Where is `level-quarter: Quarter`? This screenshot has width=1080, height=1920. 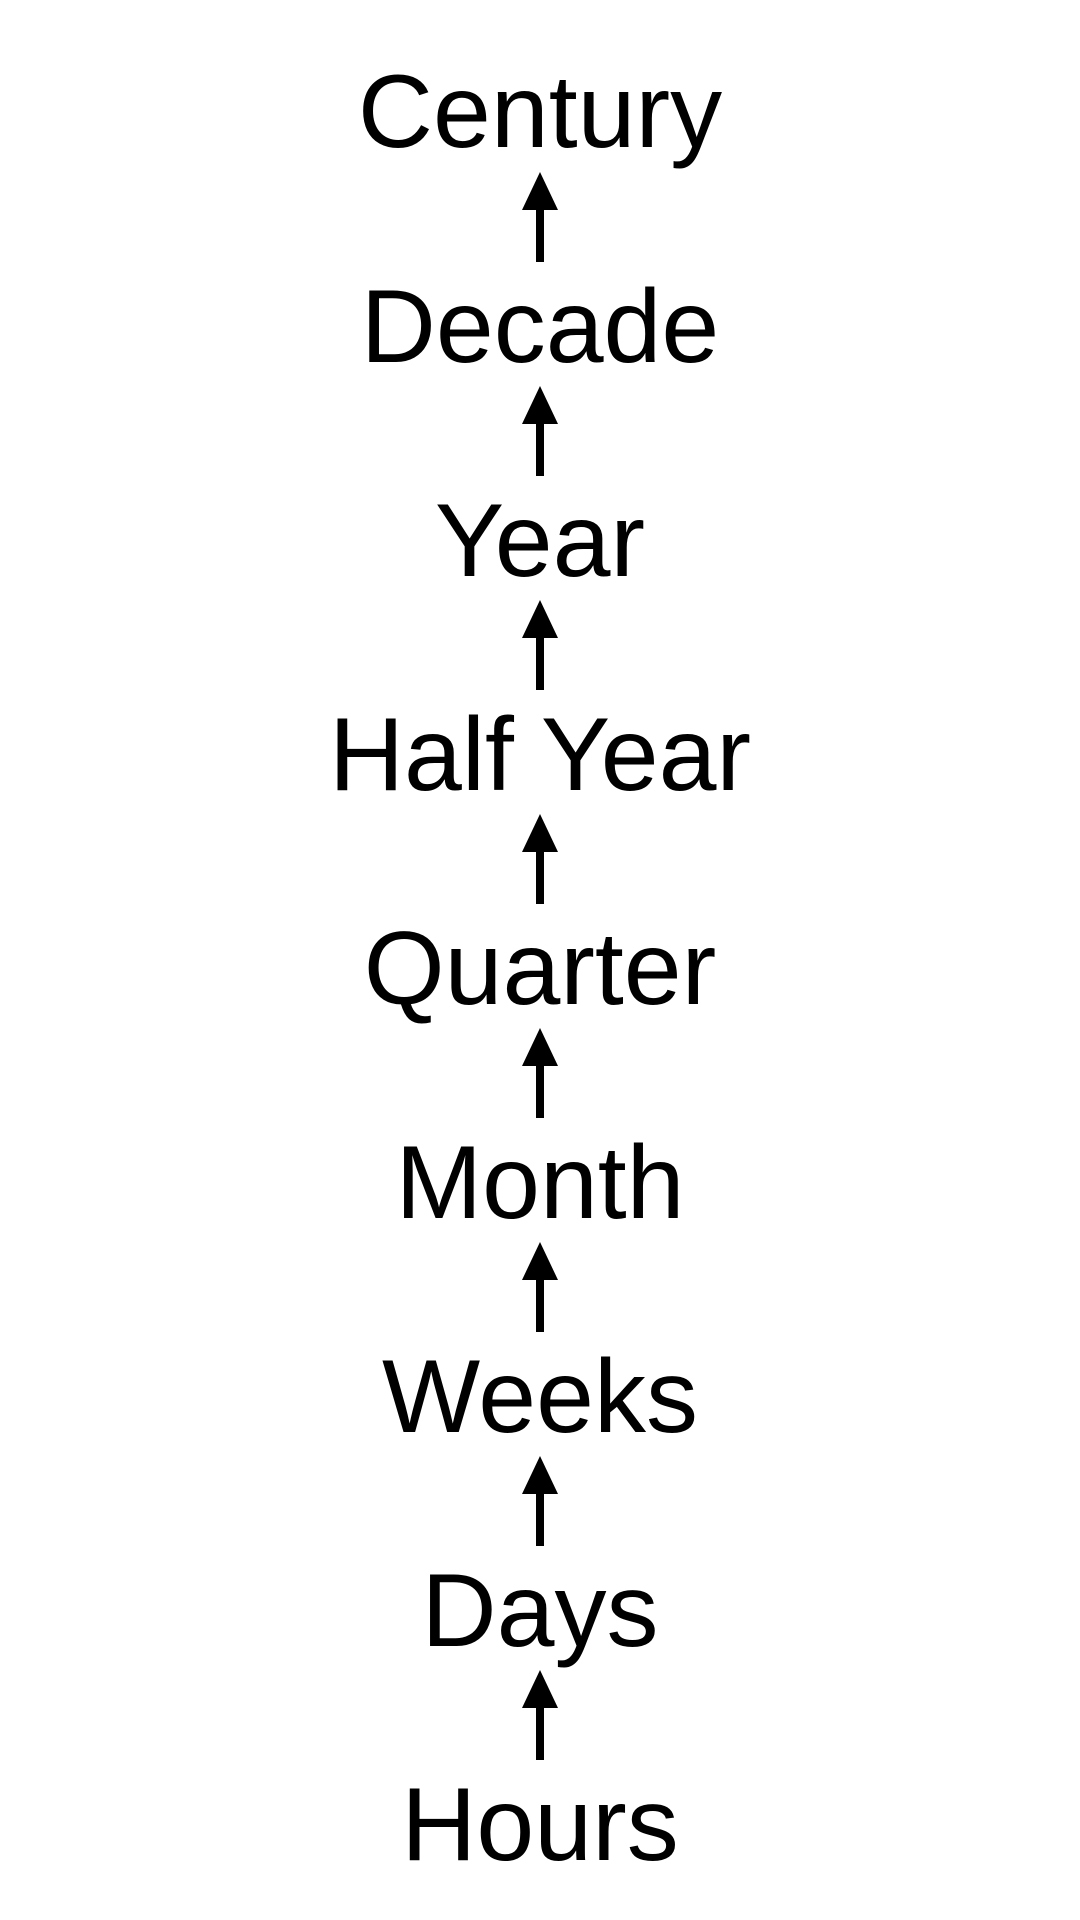 level-quarter: Quarter is located at coordinates (540, 969).